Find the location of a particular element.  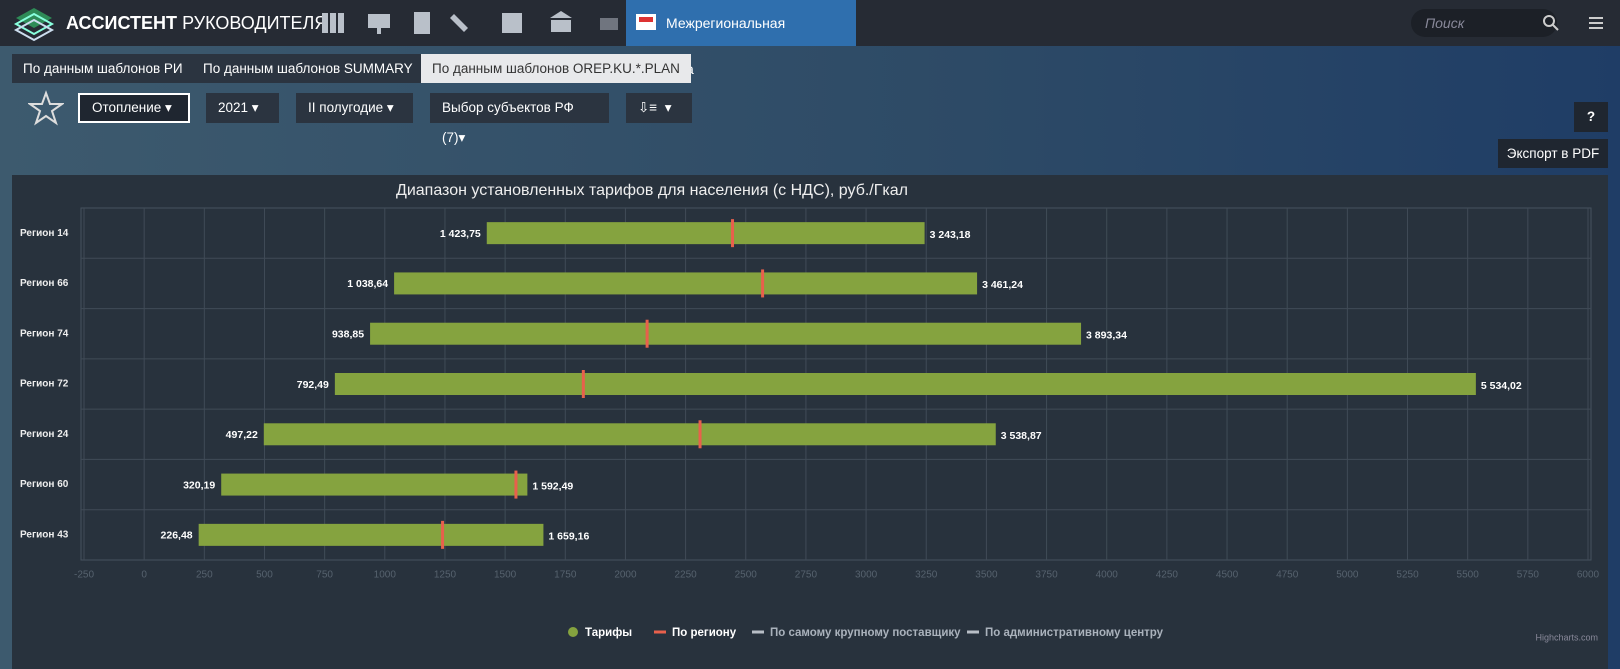

y-tick-label: Регион 72 is located at coordinates (44, 384).